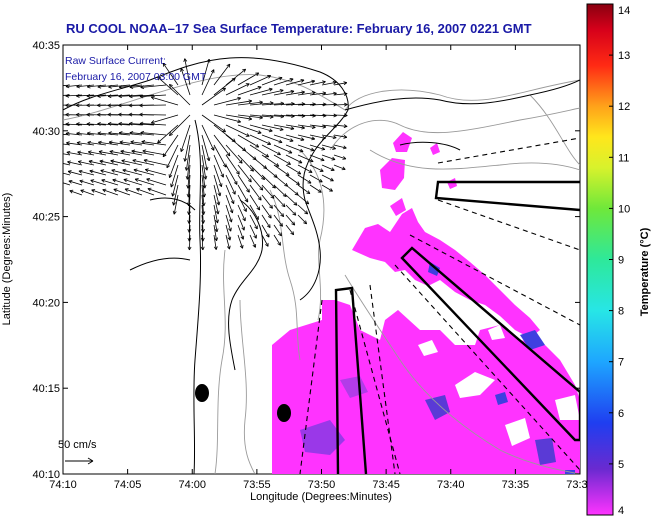 The height and width of the screenshot is (519, 651). What do you see at coordinates (192, 485) in the screenshot?
I see `x-tick-label: 74:00` at bounding box center [192, 485].